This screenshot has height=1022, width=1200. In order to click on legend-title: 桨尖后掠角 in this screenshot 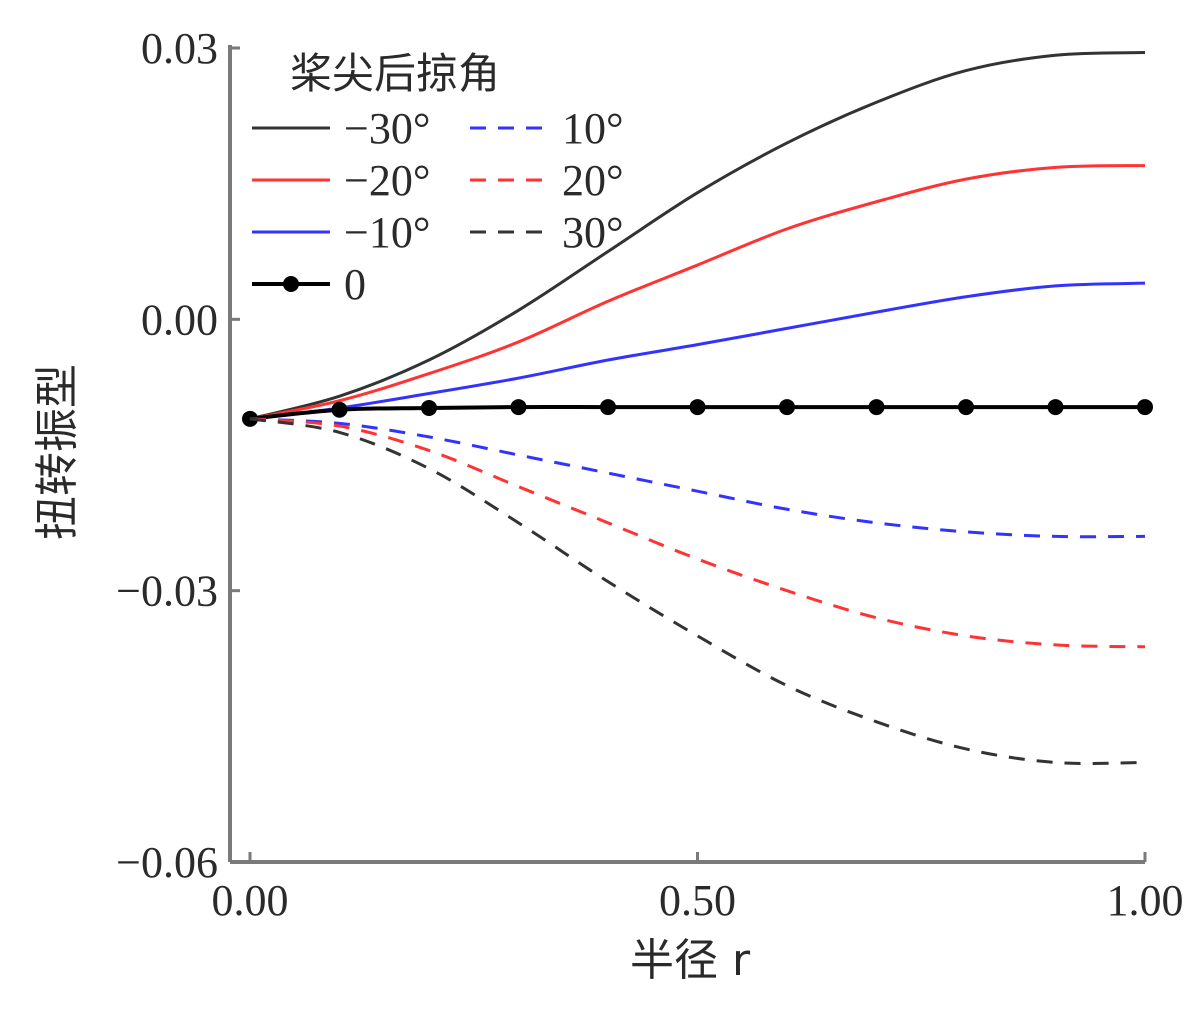, I will do `click(395, 73)`.